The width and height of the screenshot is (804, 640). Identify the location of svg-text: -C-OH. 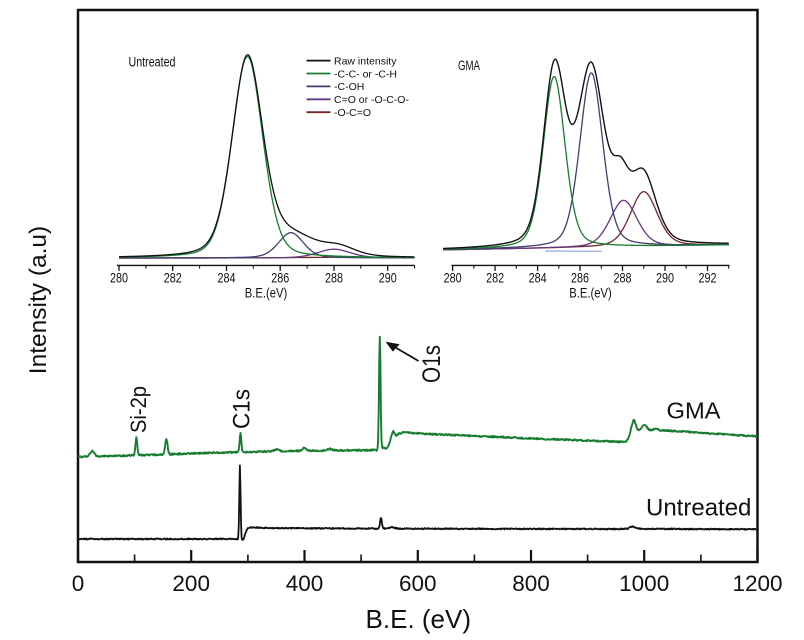
(349, 87).